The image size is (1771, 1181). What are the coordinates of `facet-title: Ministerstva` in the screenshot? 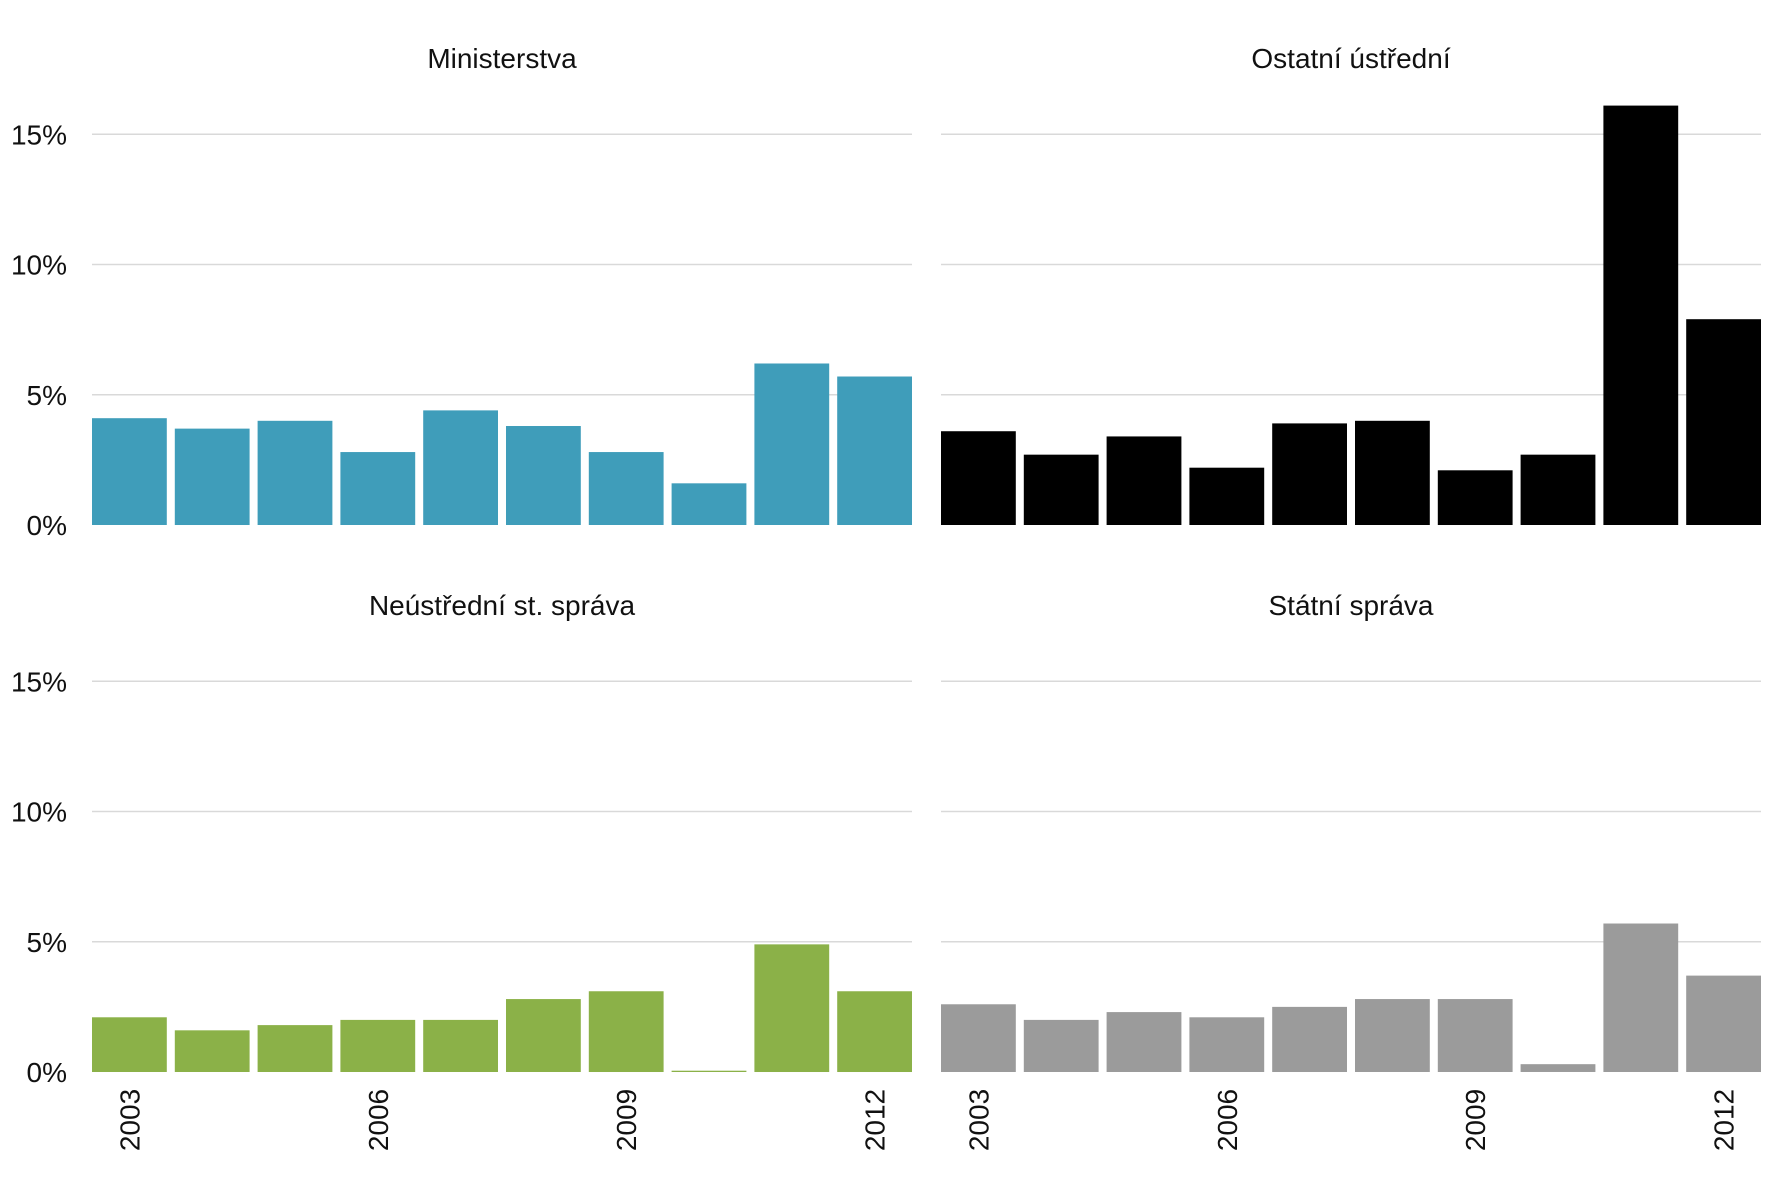 It's located at (502, 58).